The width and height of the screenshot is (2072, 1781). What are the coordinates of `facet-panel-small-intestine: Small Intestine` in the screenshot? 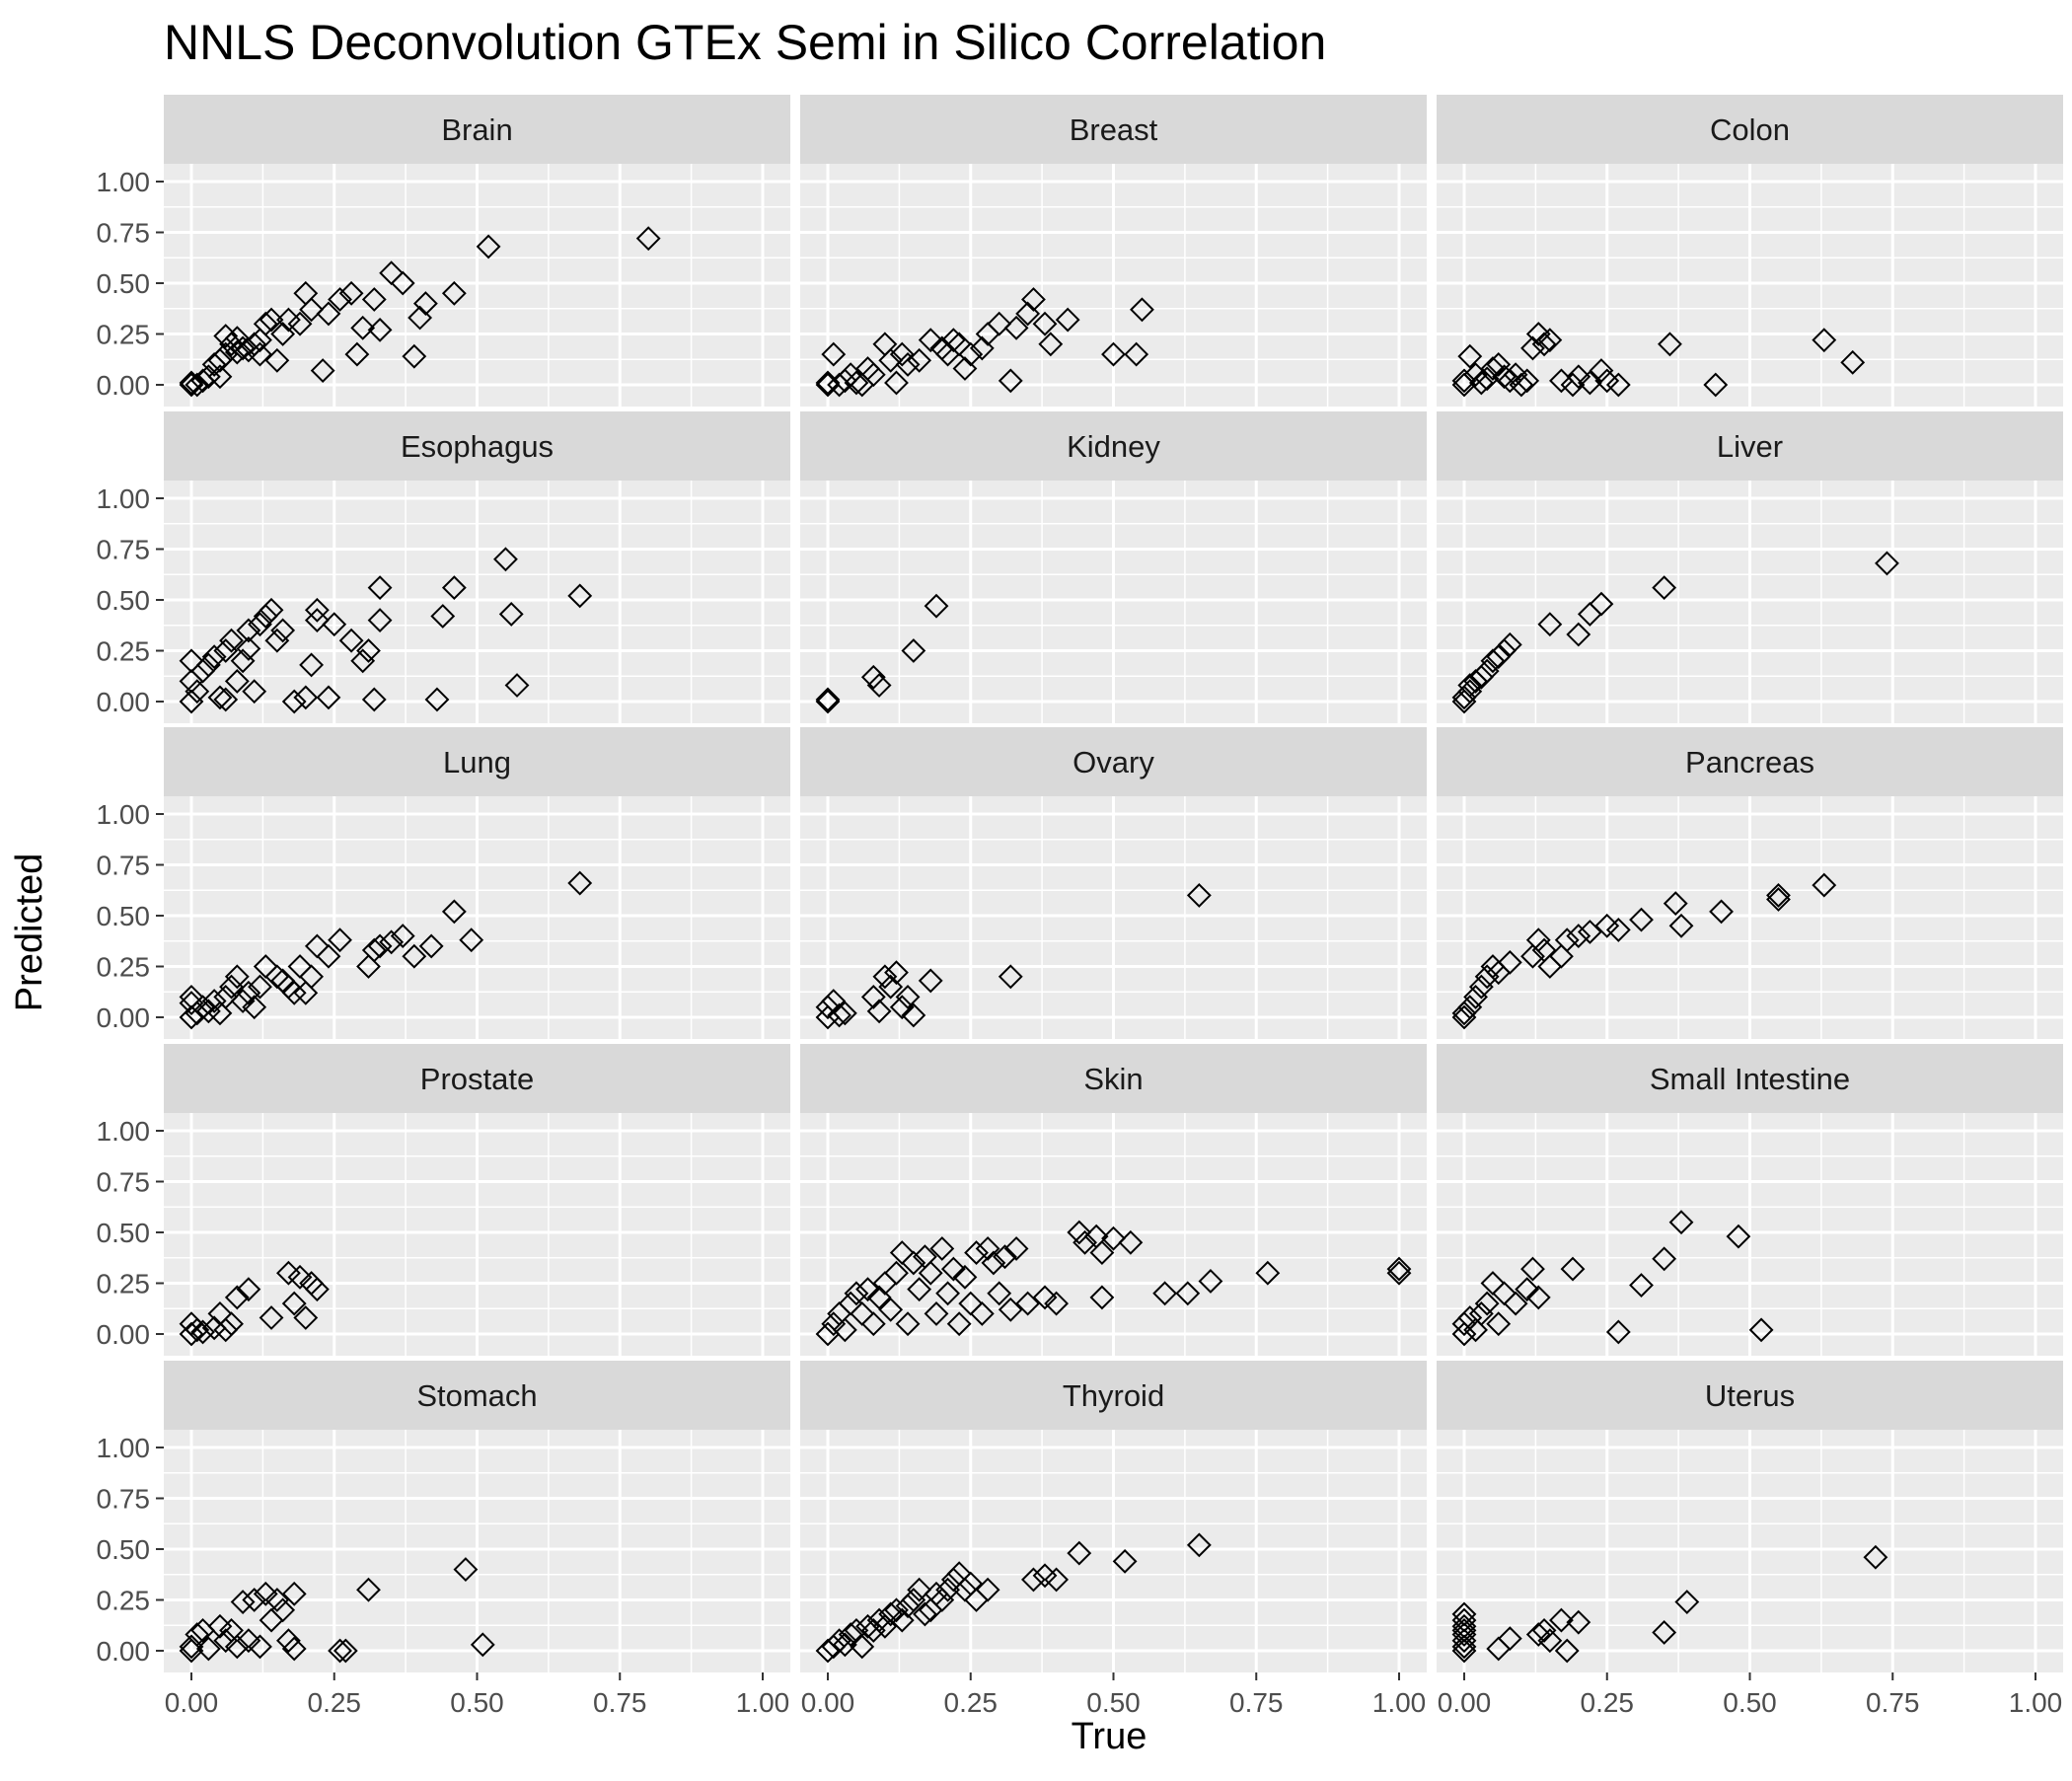 It's located at (1750, 1200).